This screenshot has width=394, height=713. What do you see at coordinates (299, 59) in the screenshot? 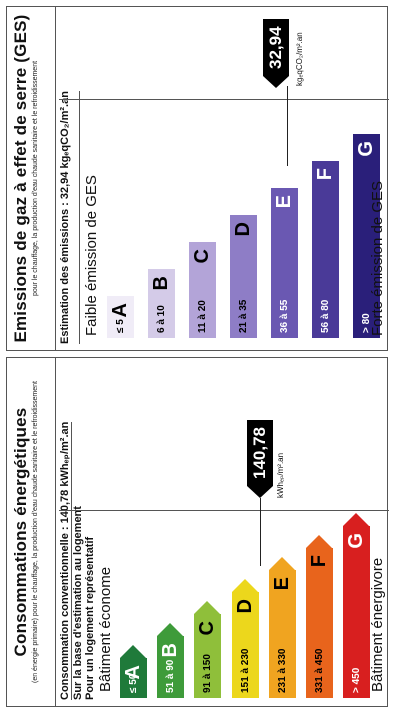
I see `ges-unit: kgₑqCO₂/m².an` at bounding box center [299, 59].